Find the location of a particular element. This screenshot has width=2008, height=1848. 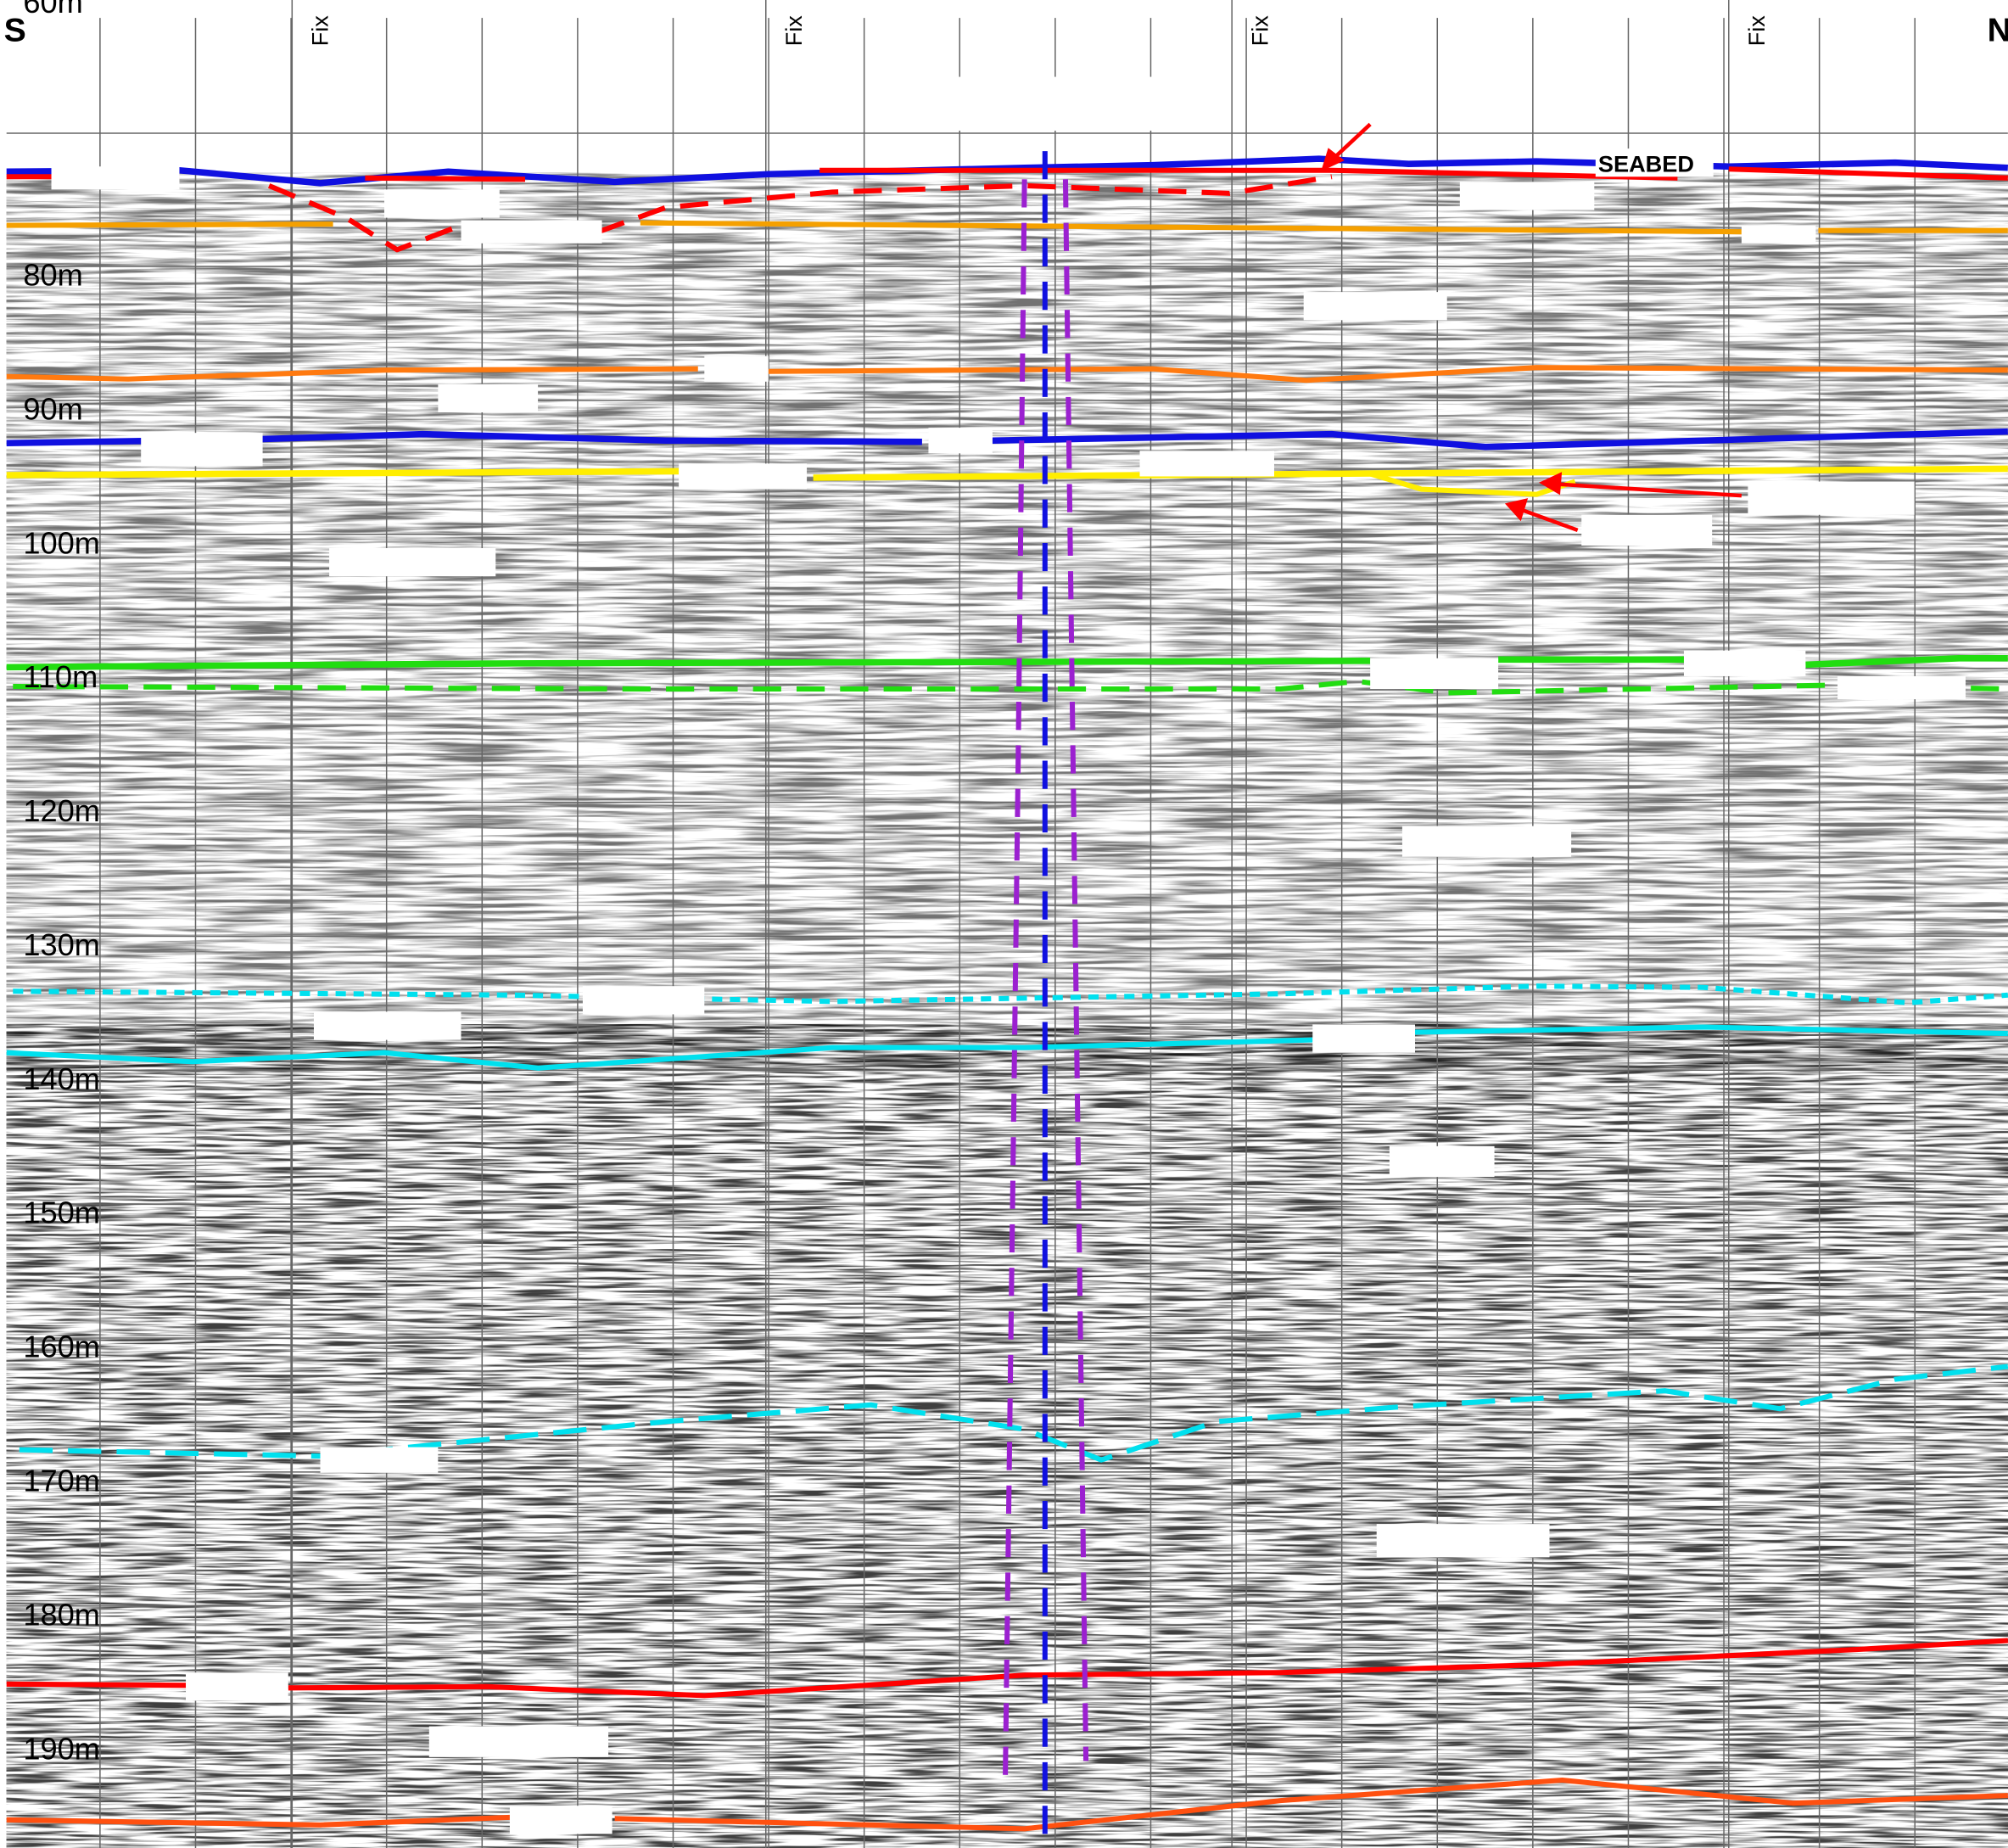

depth-label: 130m is located at coordinates (61, 944).